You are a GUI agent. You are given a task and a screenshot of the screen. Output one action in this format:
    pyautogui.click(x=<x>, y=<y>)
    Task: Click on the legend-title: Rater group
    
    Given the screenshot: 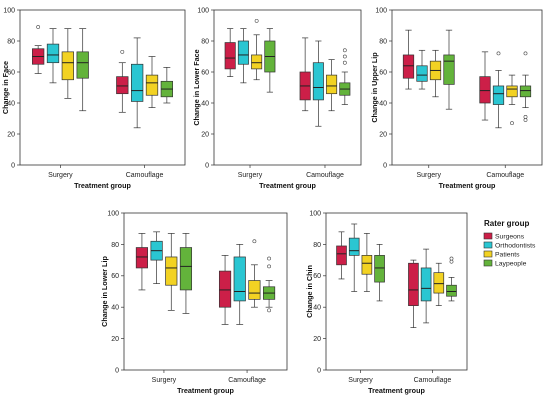 What is the action you would take?
    pyautogui.click(x=506, y=223)
    